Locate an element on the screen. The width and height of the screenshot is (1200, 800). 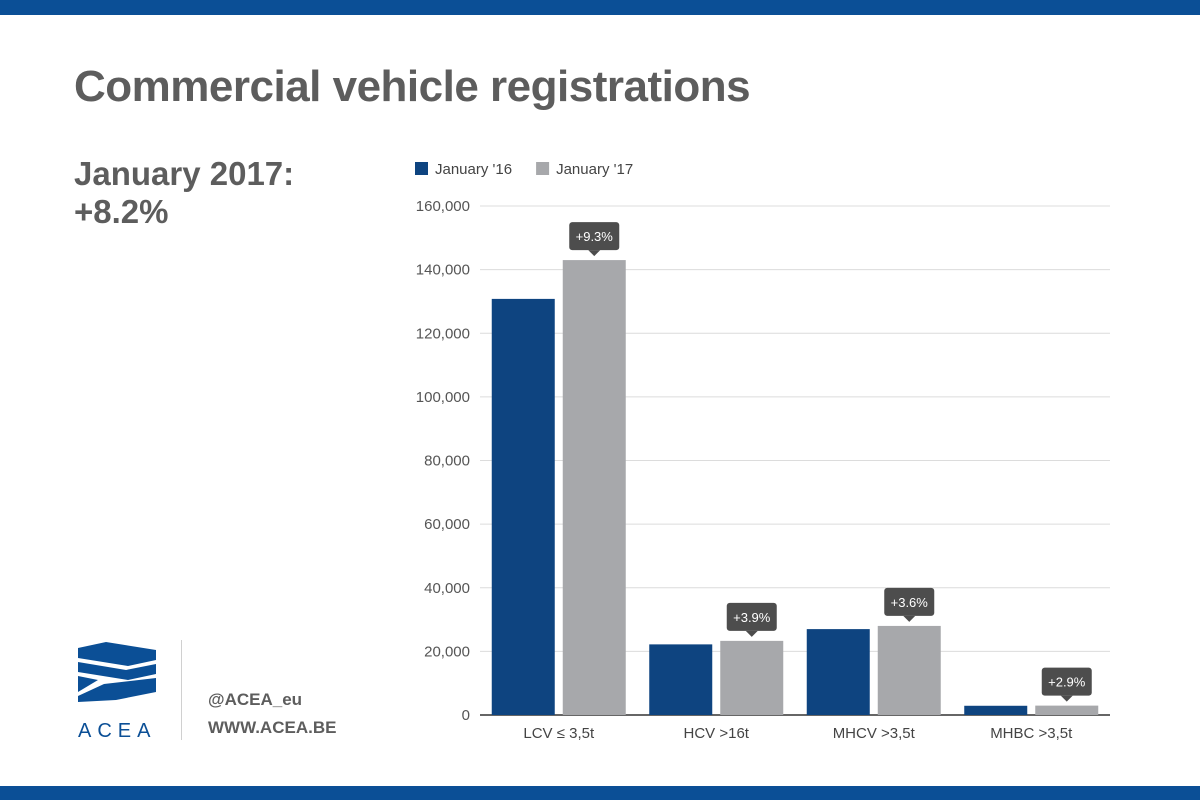
change-label: +2.9% is located at coordinates (1067, 682).